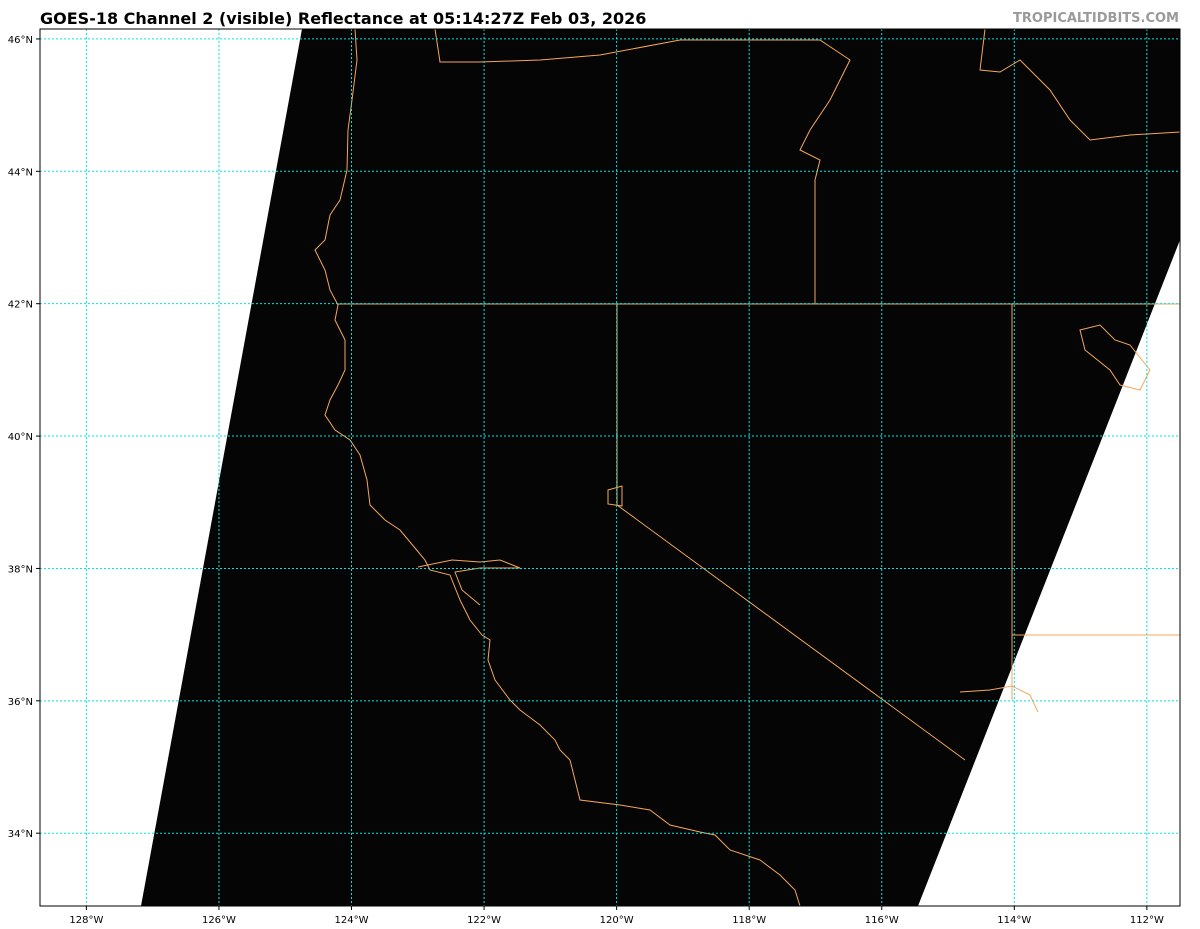  I want to click on lon-tick-label: 120°W, so click(617, 920).